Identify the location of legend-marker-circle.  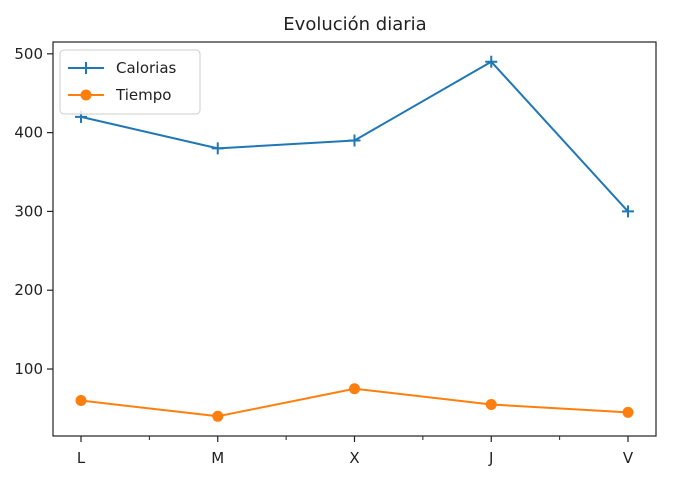
(86, 95).